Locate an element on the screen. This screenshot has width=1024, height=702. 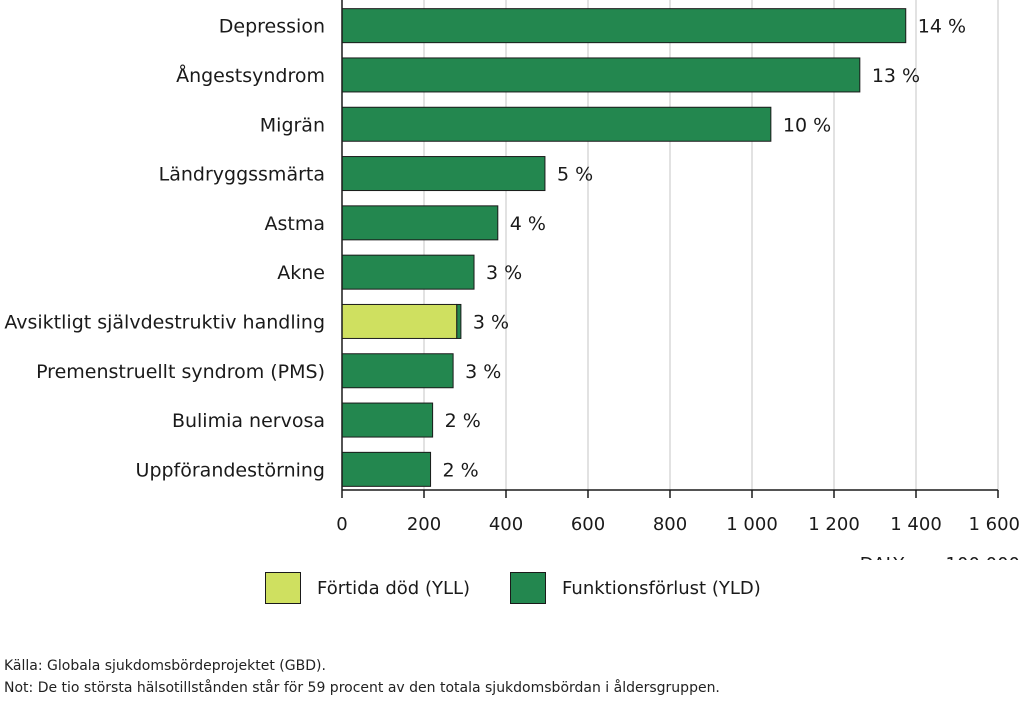
category-label: Migrän is located at coordinates (292, 125).